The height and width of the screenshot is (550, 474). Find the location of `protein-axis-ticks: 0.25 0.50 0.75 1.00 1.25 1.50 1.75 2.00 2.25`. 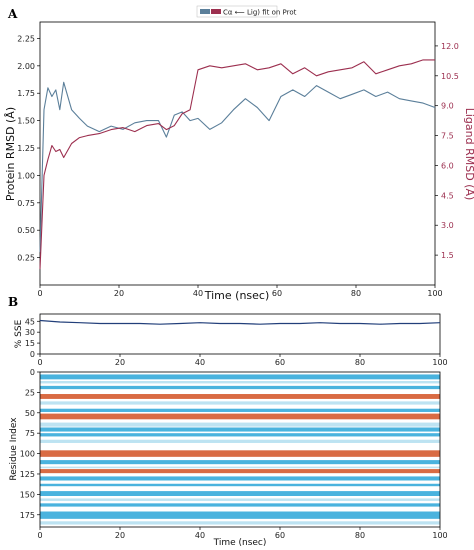

protein-axis-ticks: 0.25 0.50 0.75 1.00 1.25 1.50 1.75 2.00 2.25 is located at coordinates (28, 148).